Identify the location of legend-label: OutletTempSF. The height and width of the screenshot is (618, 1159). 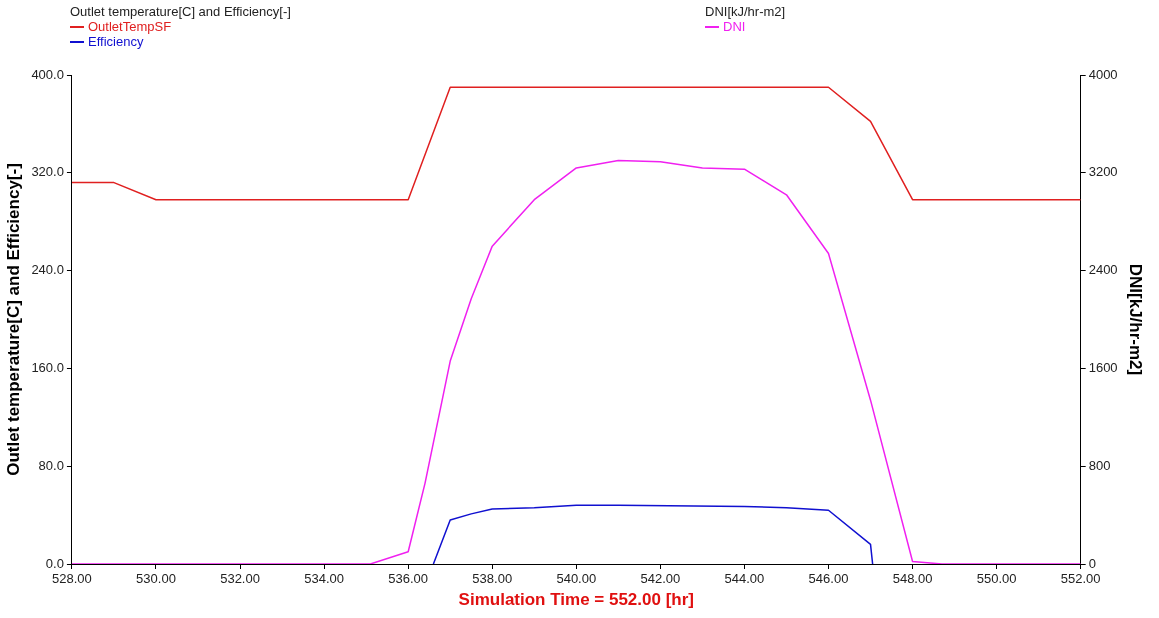
(130, 26).